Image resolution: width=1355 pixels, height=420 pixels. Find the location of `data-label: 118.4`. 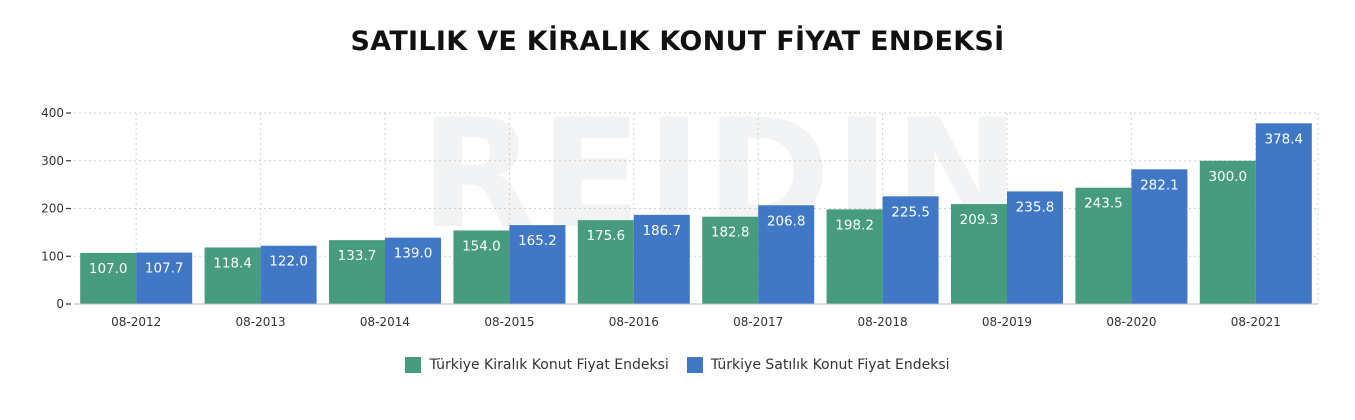

data-label: 118.4 is located at coordinates (232, 263).